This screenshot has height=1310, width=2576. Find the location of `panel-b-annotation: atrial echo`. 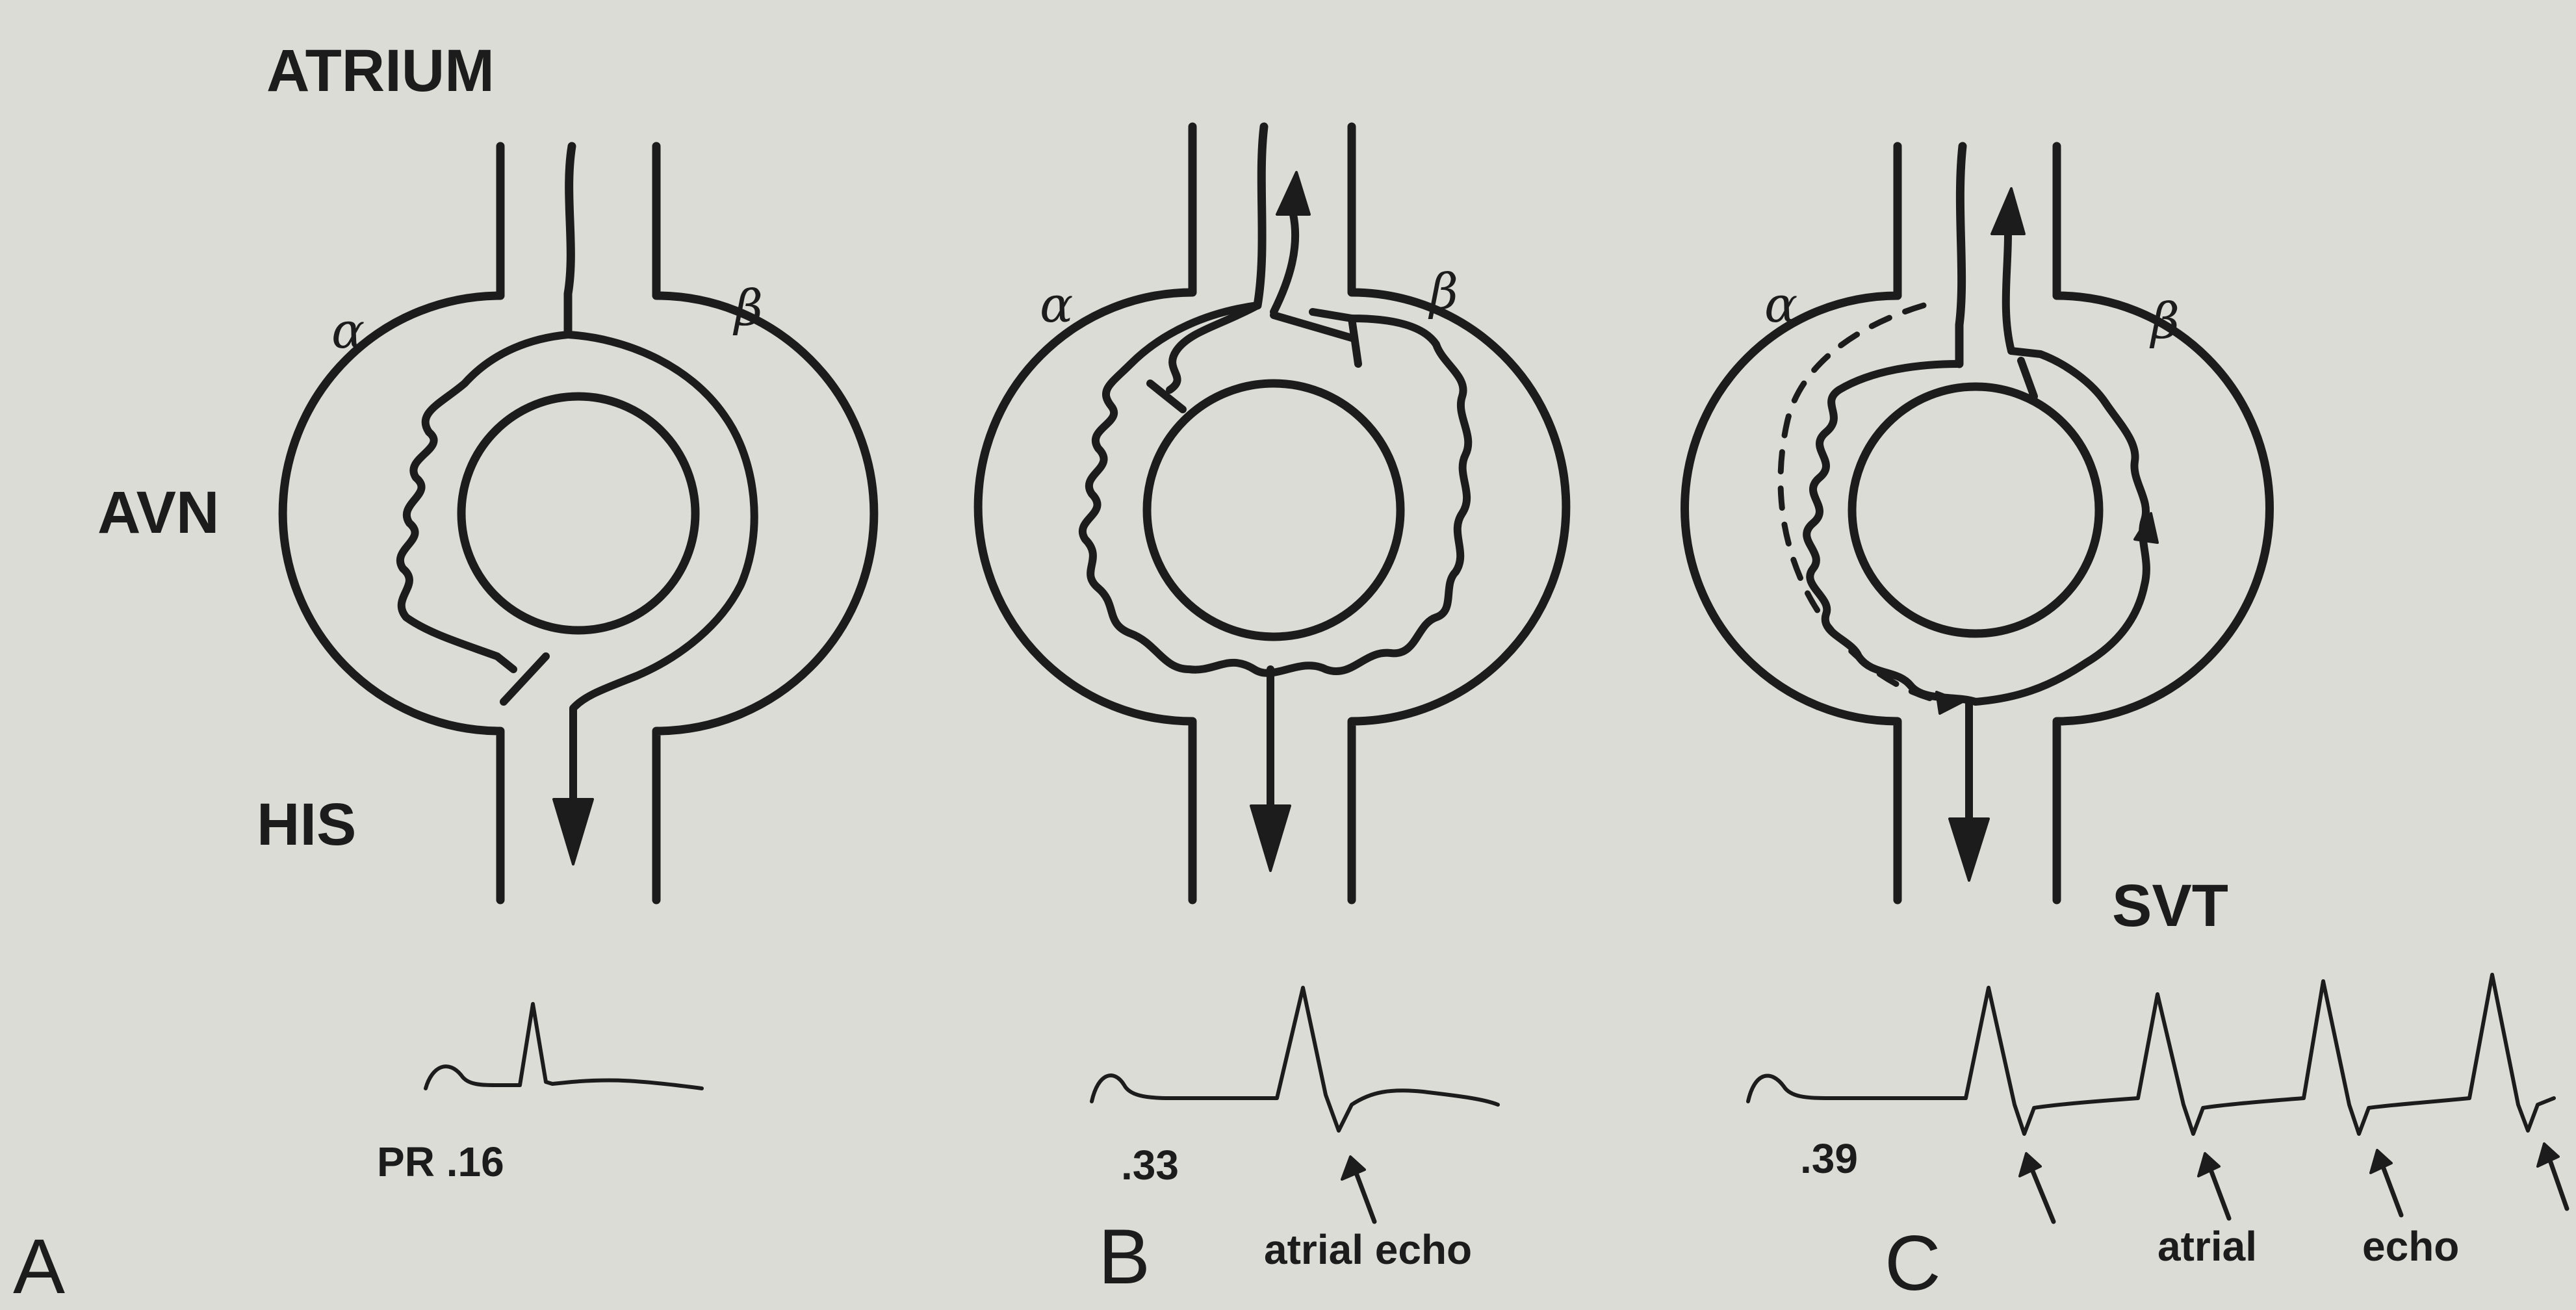

panel-b-annotation: atrial echo is located at coordinates (1368, 1249).